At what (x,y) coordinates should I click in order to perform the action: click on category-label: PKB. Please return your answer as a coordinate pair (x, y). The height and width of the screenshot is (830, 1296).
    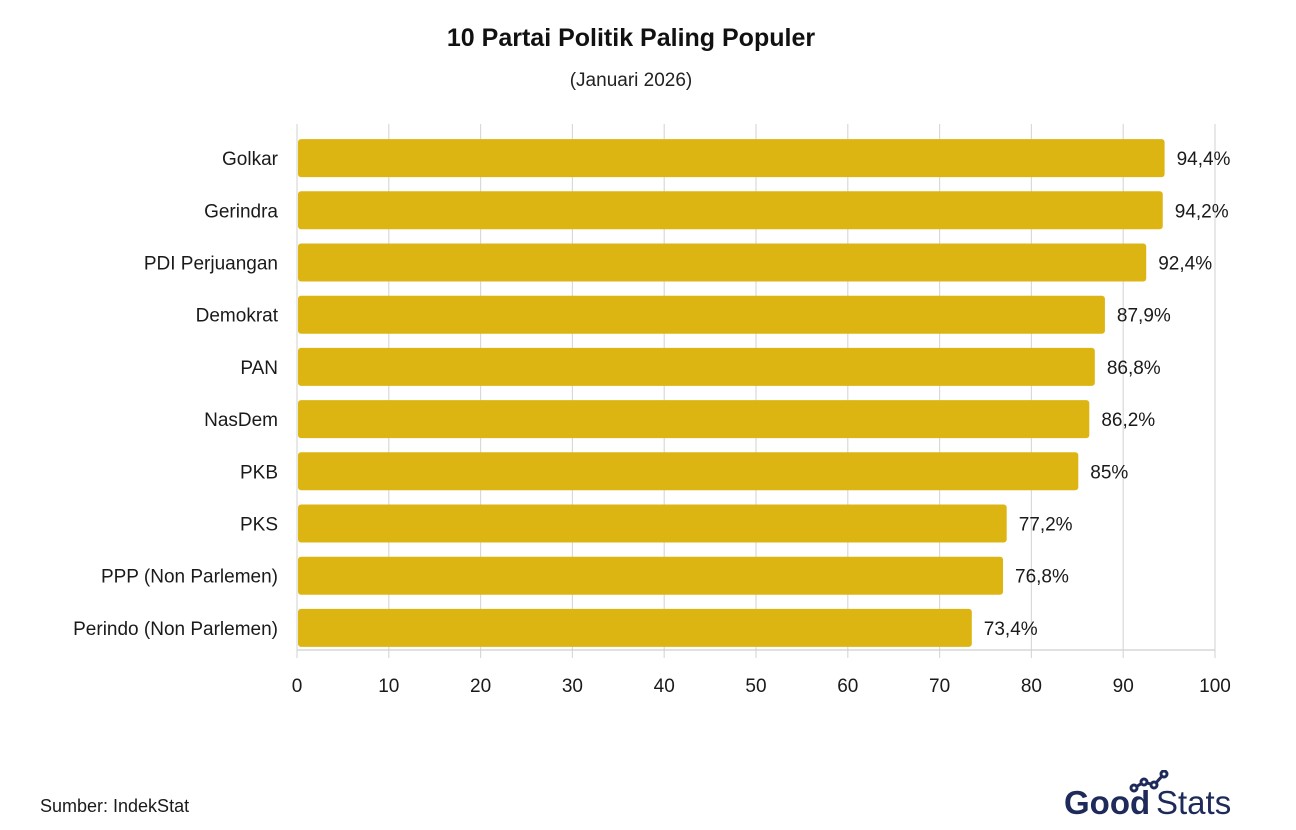
    Looking at the image, I should click on (259, 472).